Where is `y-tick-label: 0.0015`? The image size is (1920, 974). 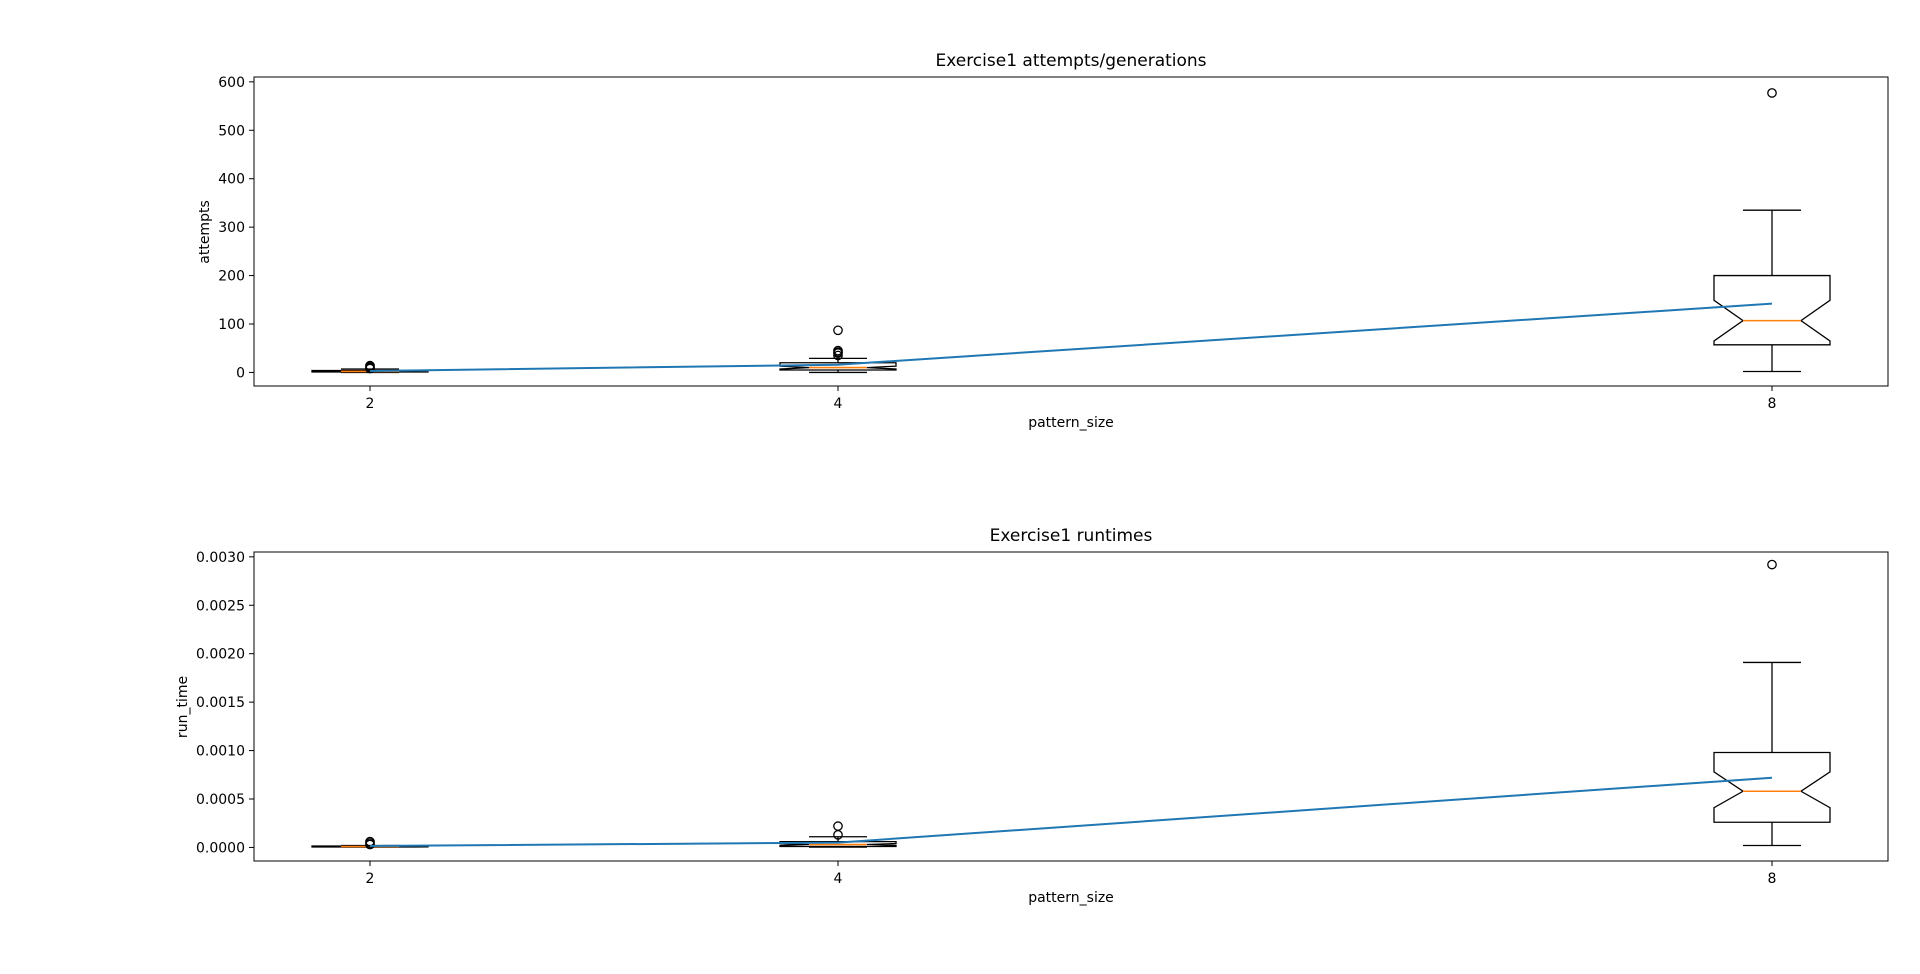
y-tick-label: 0.0015 is located at coordinates (220, 703).